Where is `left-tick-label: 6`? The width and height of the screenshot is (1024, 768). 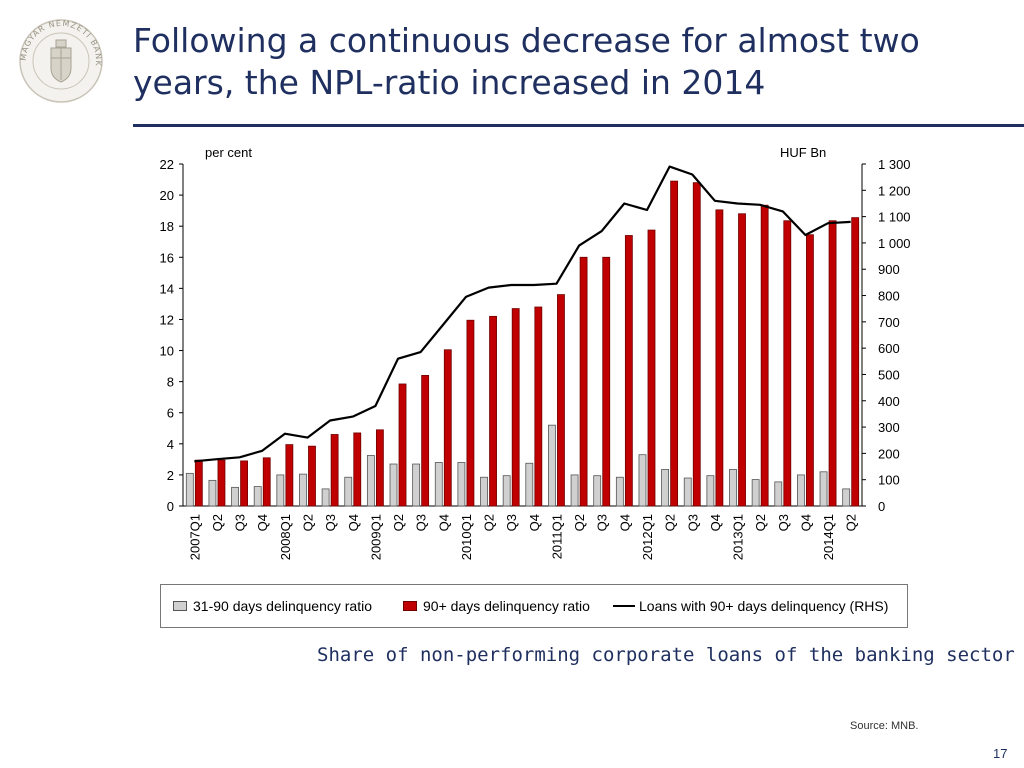 left-tick-label: 6 is located at coordinates (170, 413).